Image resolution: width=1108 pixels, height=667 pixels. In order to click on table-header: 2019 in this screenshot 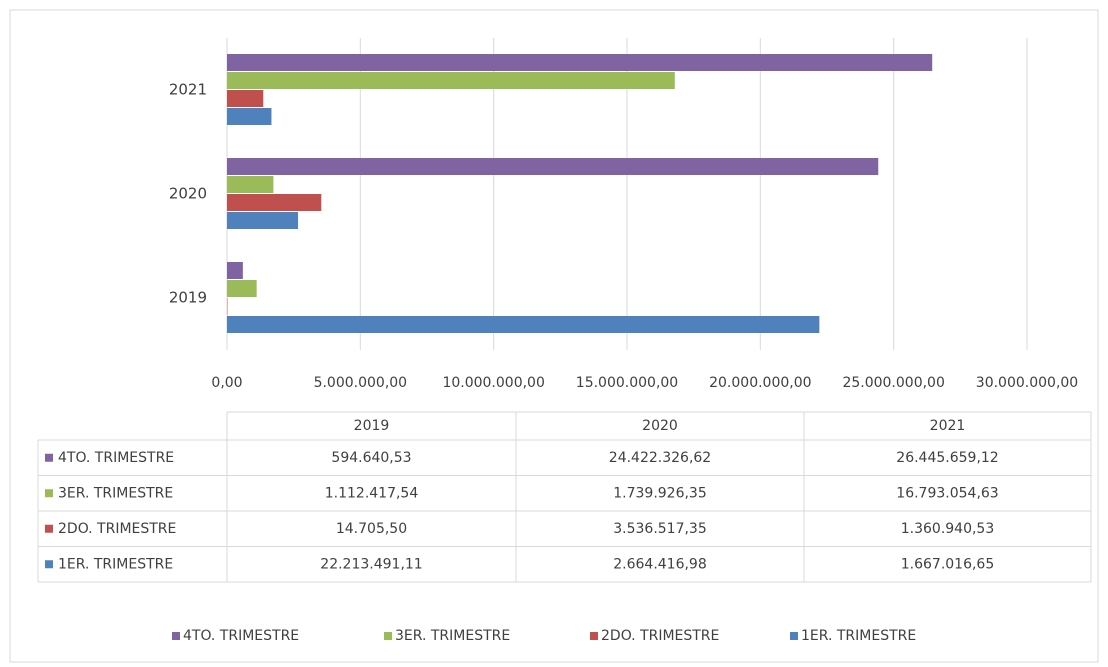, I will do `click(372, 426)`.